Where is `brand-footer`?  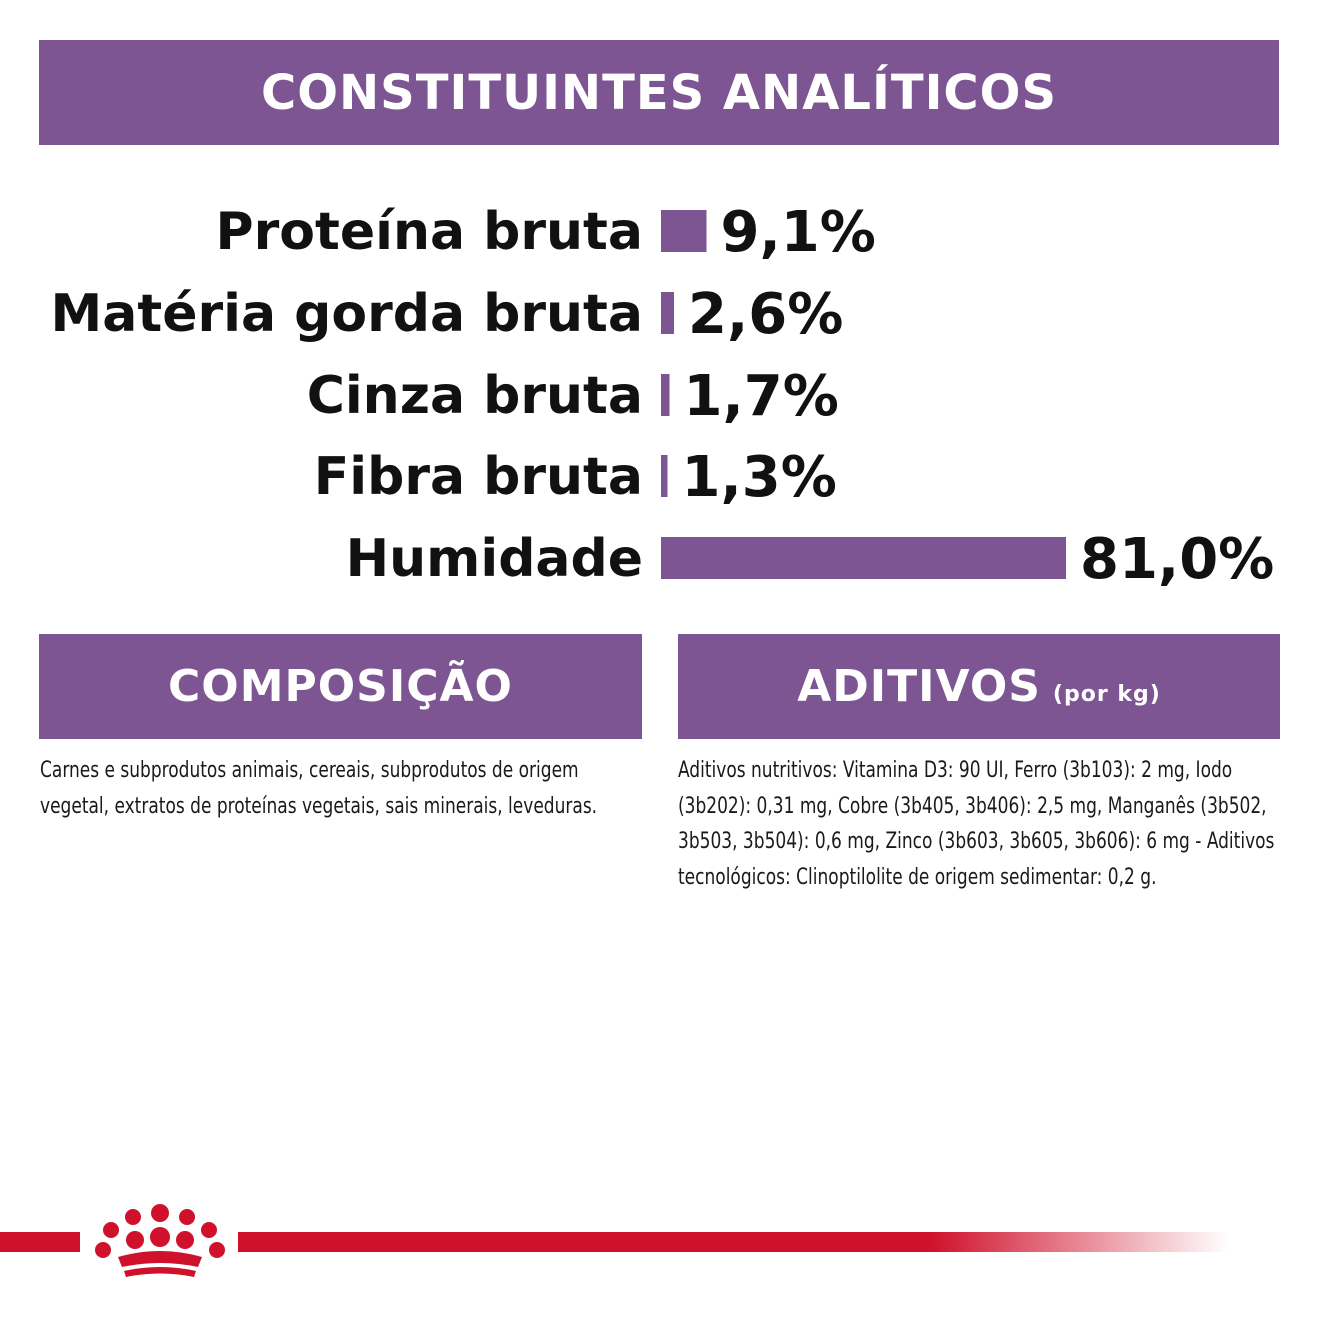 brand-footer is located at coordinates (614, 1240).